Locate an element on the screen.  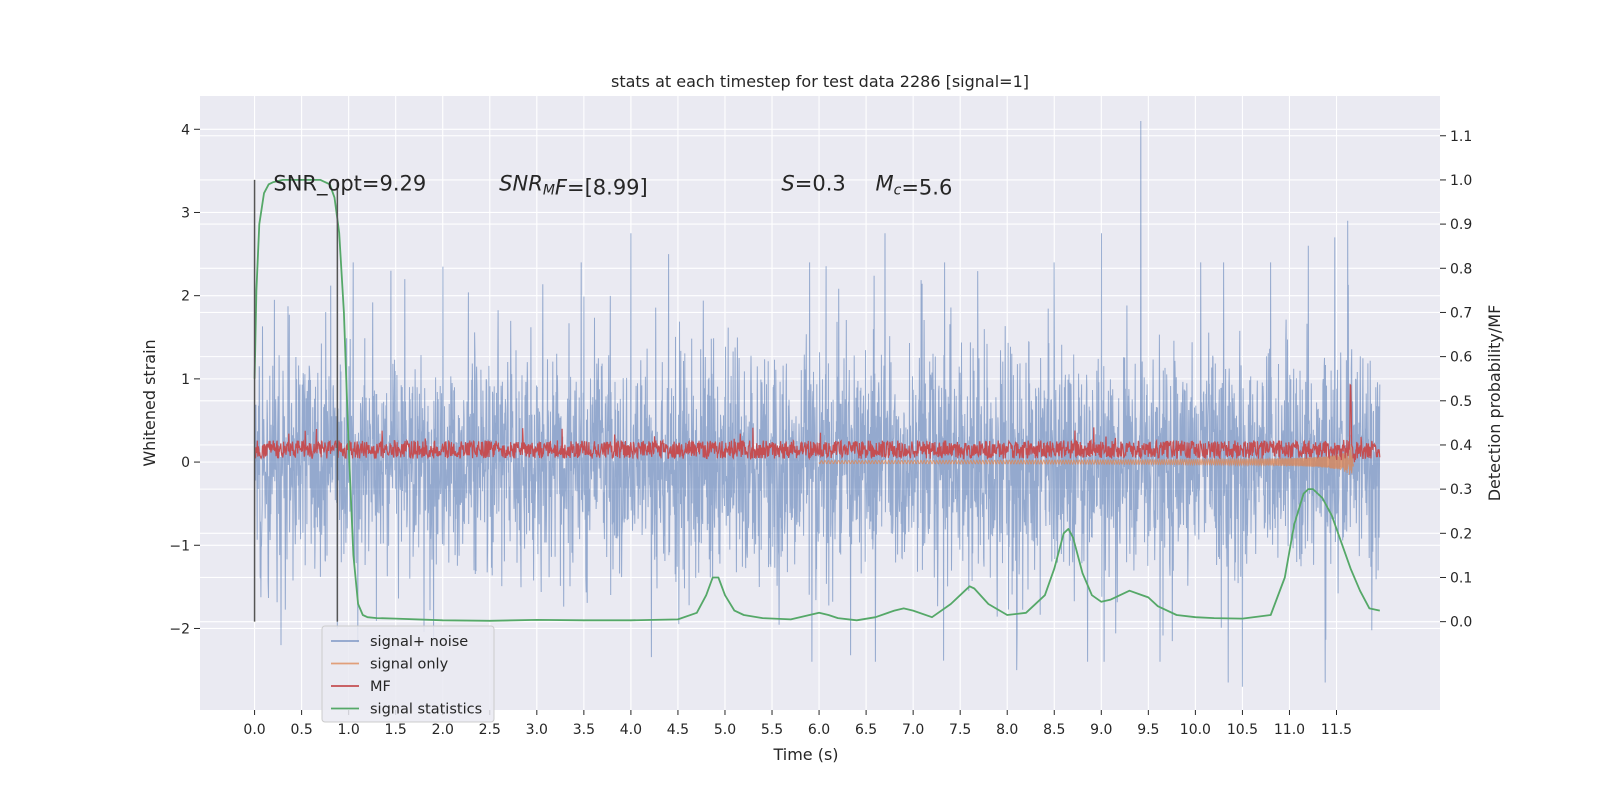
y-tick-label: 0 is located at coordinates (185, 463).